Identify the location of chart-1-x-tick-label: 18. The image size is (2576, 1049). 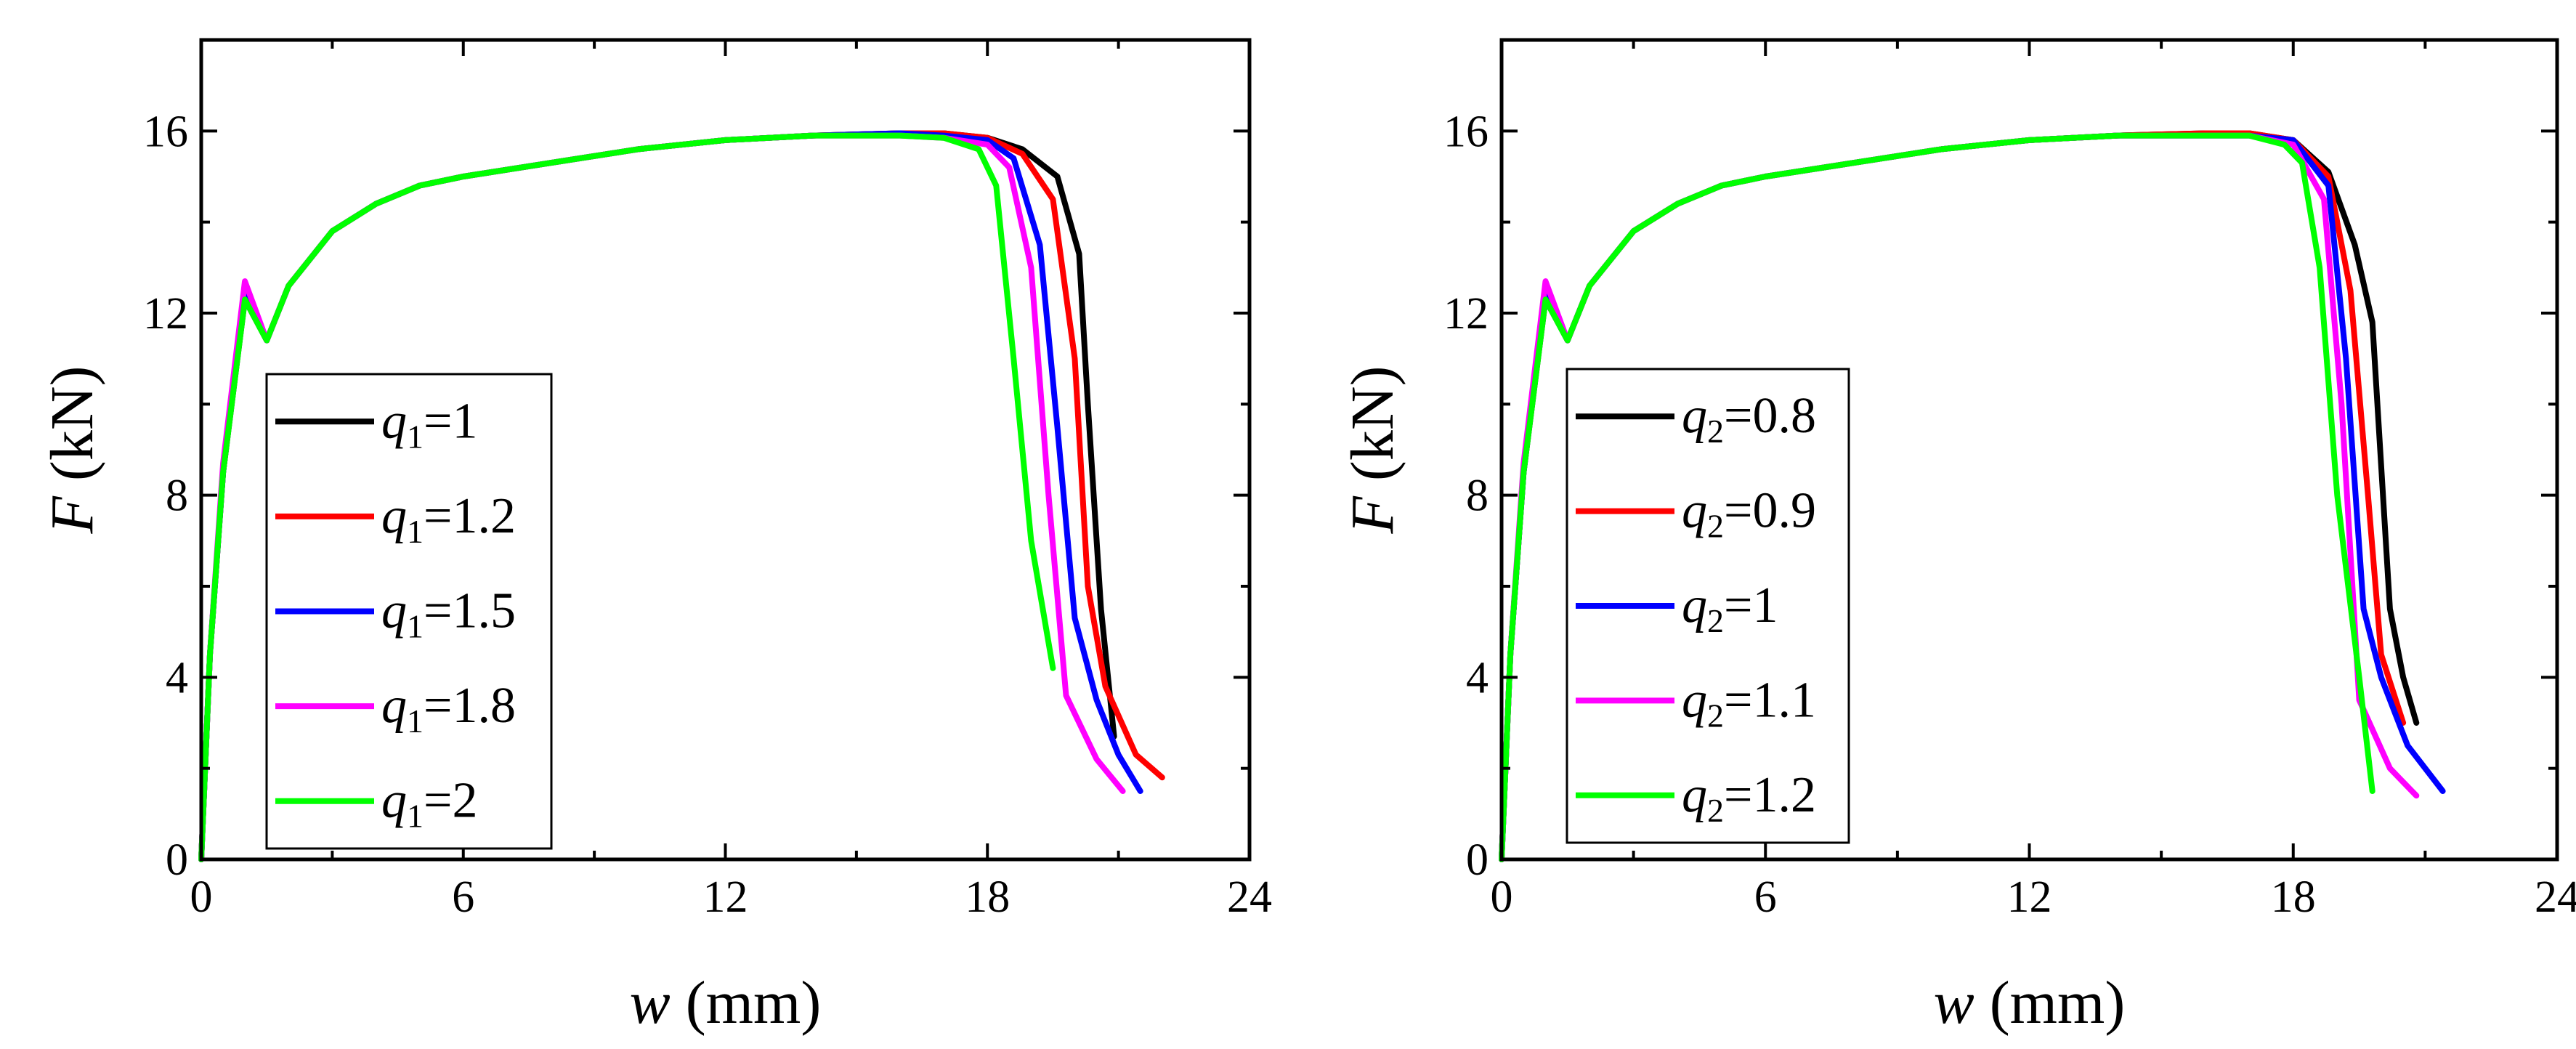
(2293, 897).